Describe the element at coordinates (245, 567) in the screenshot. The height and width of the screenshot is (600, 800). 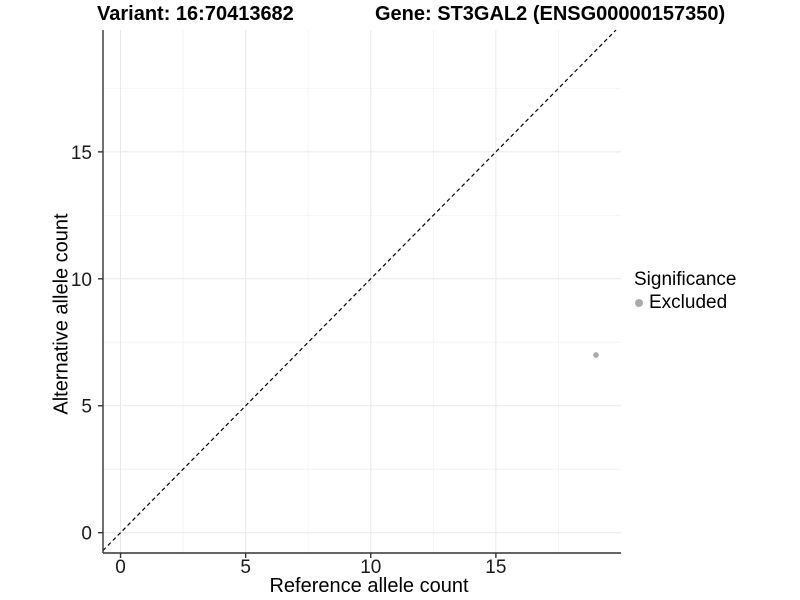
I see `x-tick-label: 5` at that location.